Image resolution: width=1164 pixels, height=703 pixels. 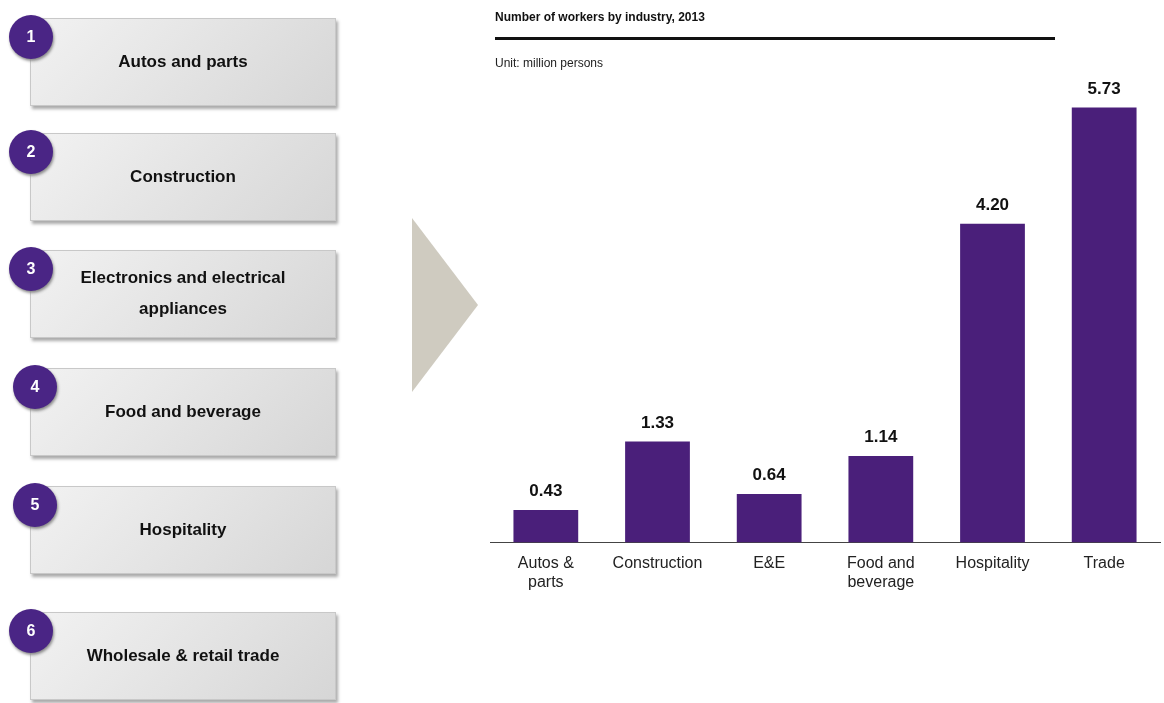 What do you see at coordinates (992, 204) in the screenshot?
I see `data-label: 4.20` at bounding box center [992, 204].